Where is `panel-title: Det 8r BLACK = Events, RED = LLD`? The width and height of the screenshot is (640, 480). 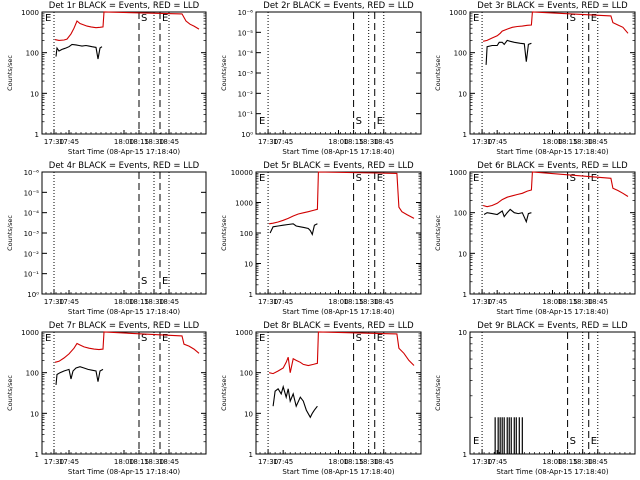 panel-title: Det 8r BLACK = Events, RED = LLD is located at coordinates (338, 326).